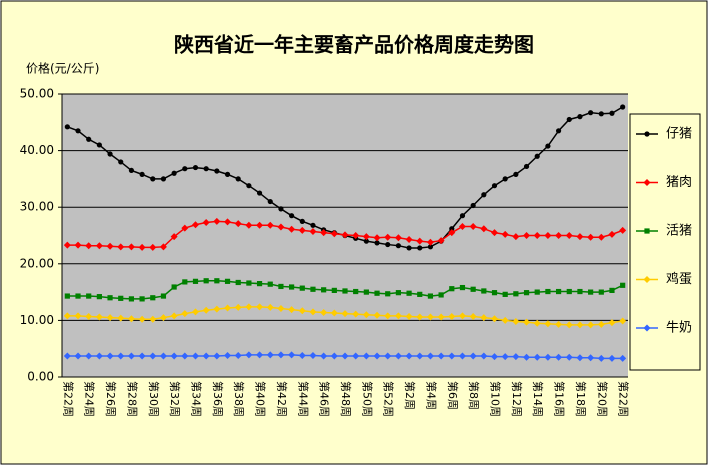  Describe the element at coordinates (37, 94) in the screenshot. I see `y-tick-label: 50.00` at that location.